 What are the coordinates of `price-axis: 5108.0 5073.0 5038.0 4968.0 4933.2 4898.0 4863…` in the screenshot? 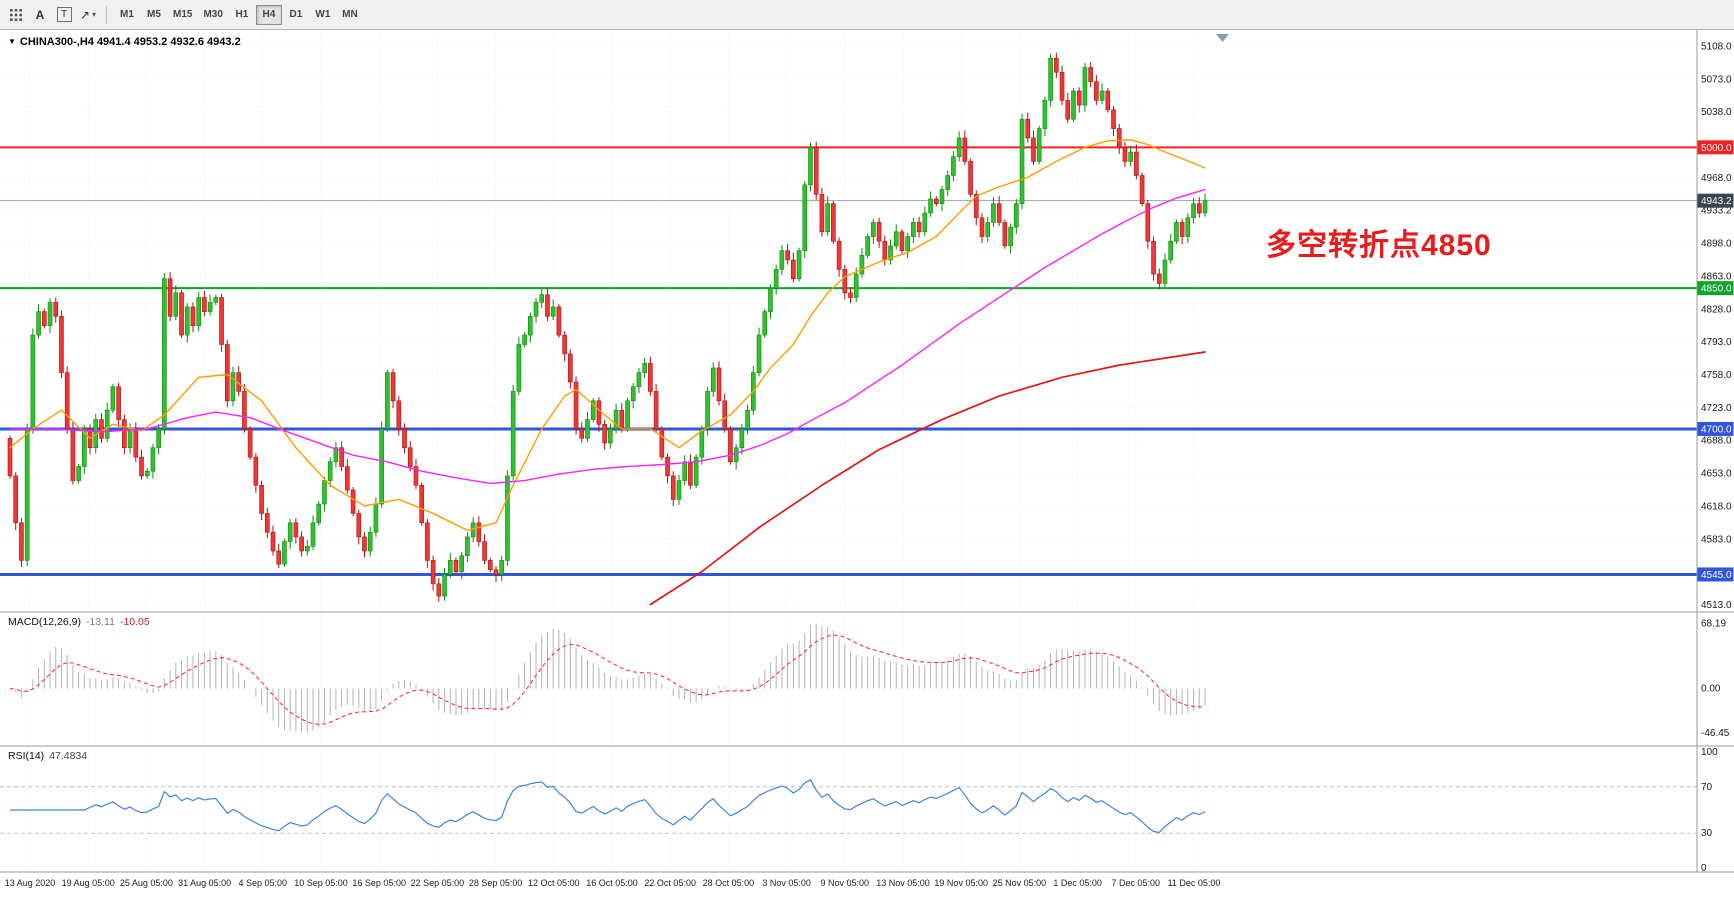 It's located at (1715, 326).